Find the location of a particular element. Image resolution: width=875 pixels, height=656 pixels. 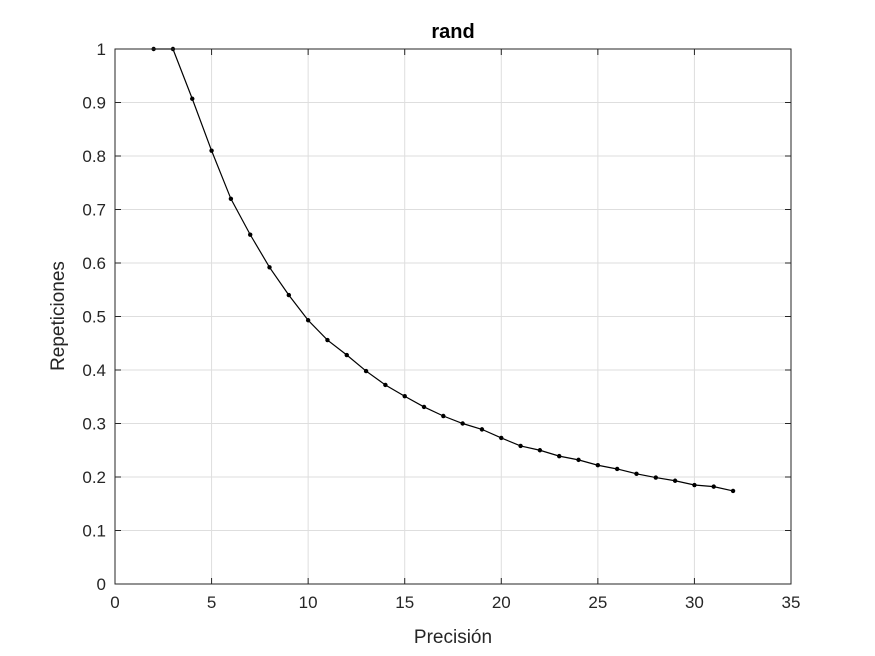

y-tick-label: 0.9 is located at coordinates (94, 103).